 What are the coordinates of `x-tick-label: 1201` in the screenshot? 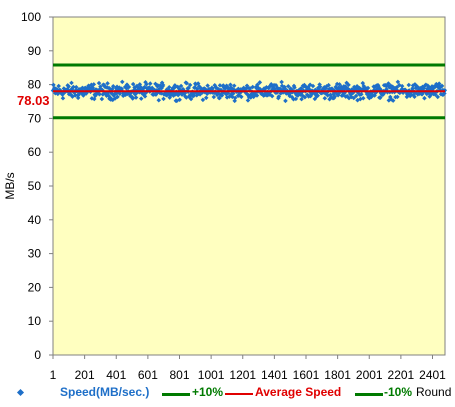 It's located at (242, 375).